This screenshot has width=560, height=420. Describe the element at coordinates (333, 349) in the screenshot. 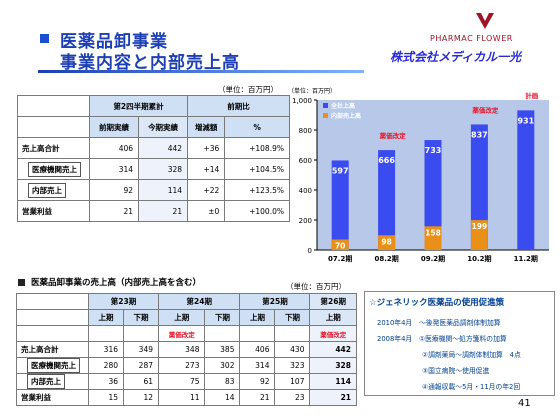

I see `cell: 442` at that location.